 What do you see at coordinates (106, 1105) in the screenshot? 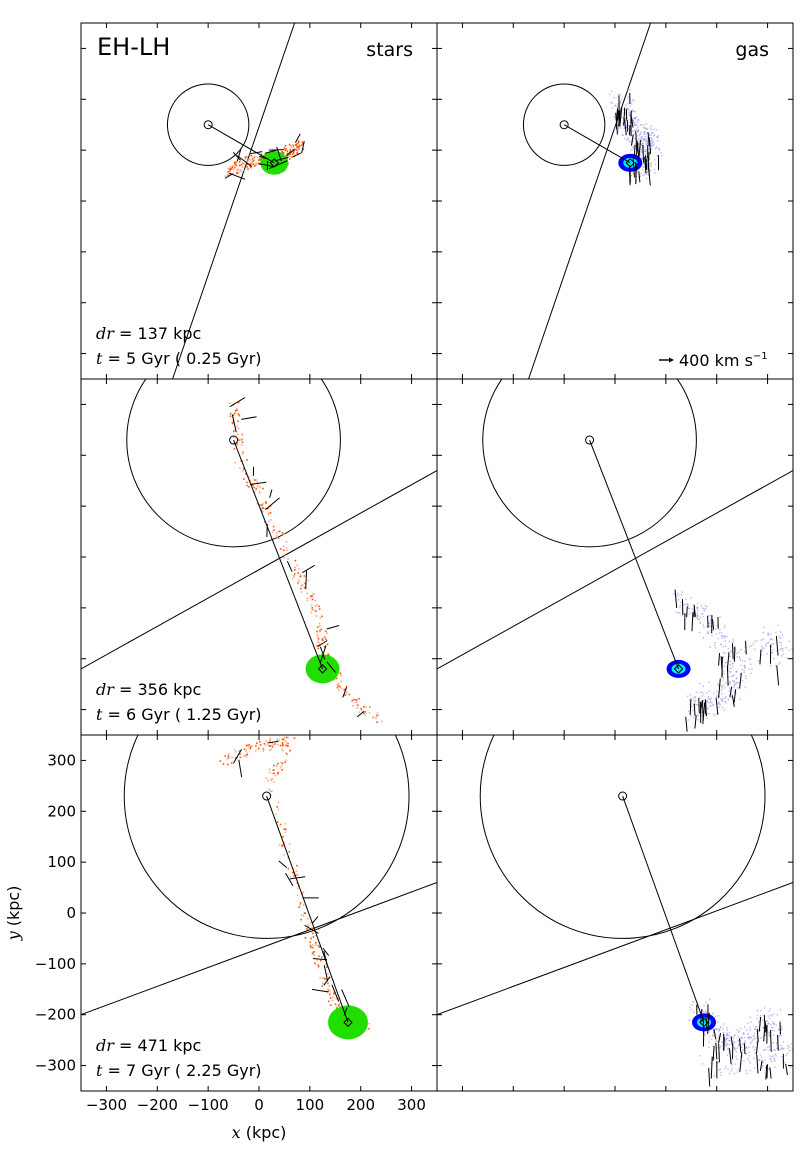
I see `x-tick-label: −300` at bounding box center [106, 1105].